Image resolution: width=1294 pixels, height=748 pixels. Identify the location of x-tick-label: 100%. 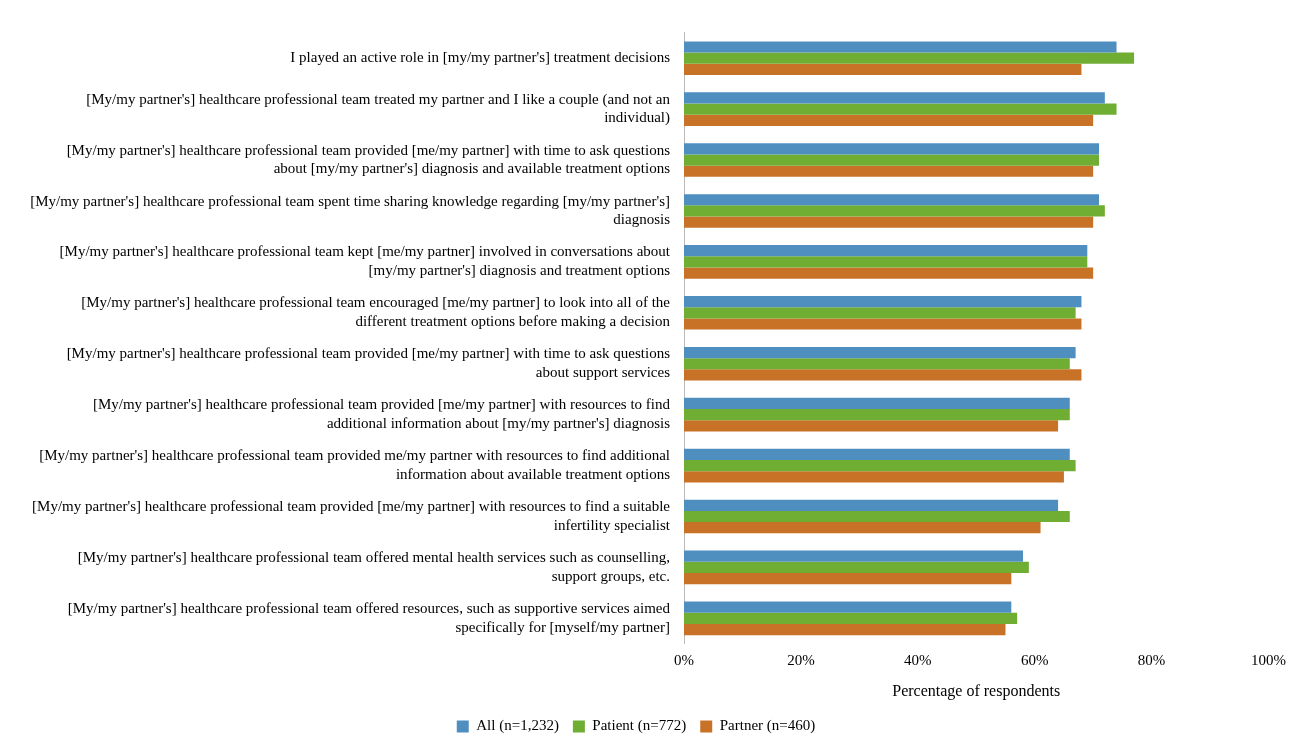
(1268, 659).